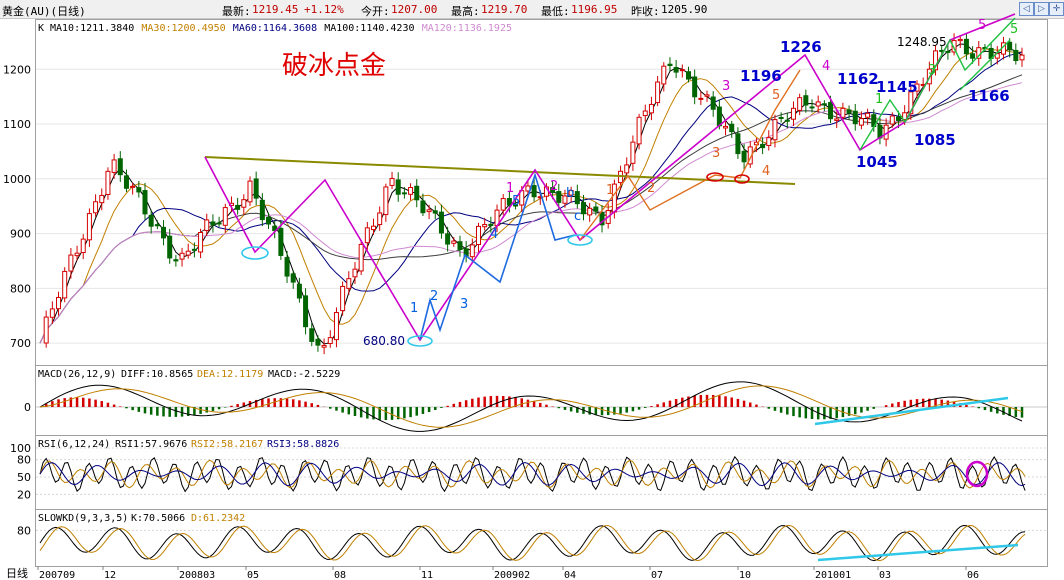  What do you see at coordinates (275, 9) in the screenshot?
I see `latest-price: 1219.45` at bounding box center [275, 9].